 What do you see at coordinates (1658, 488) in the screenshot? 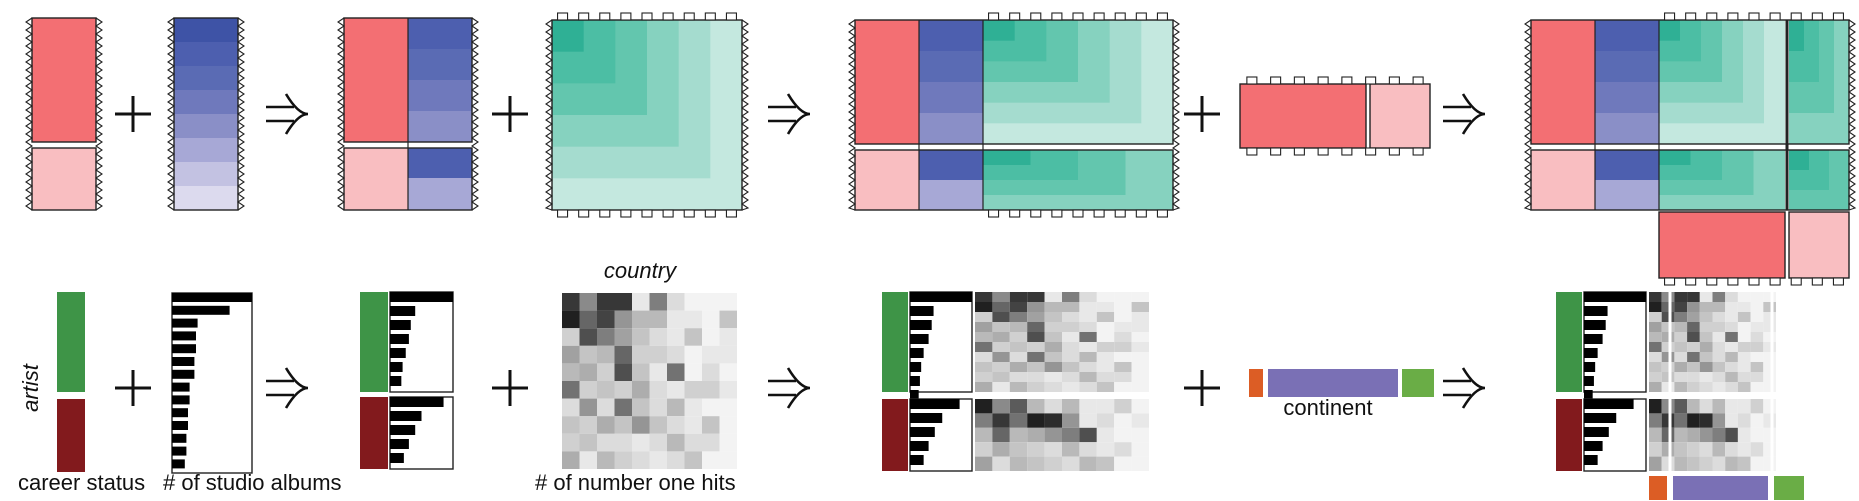
I see `continent-orange` at bounding box center [1658, 488].